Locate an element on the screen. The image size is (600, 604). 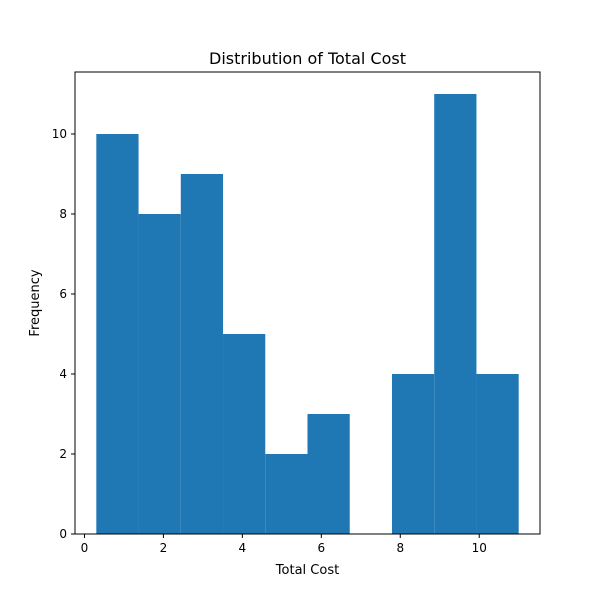
x-axis-label: Total Cost is located at coordinates (307, 570).